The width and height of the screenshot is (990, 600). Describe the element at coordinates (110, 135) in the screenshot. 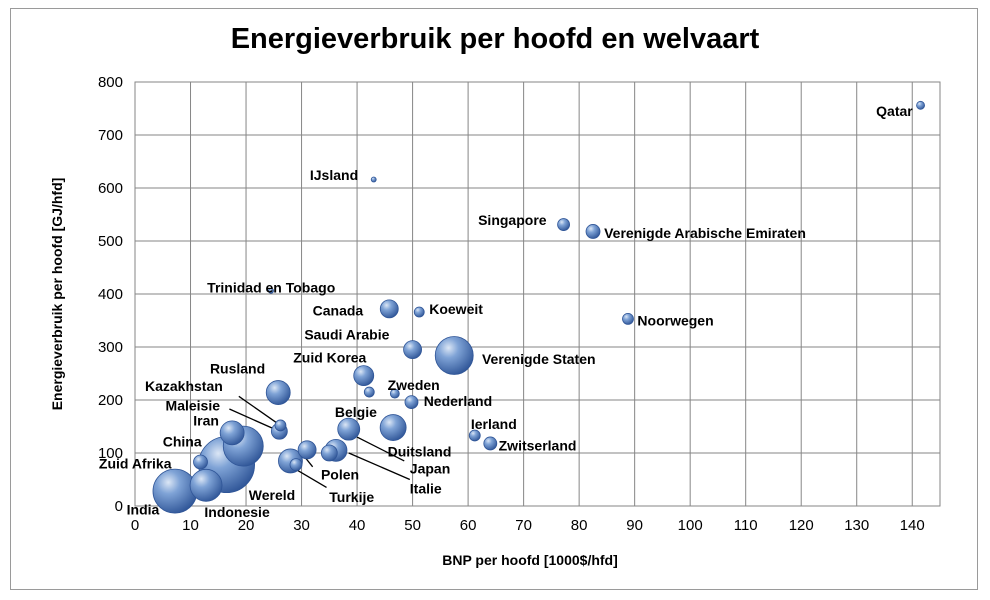

I see `y-tick-label: 700` at that location.